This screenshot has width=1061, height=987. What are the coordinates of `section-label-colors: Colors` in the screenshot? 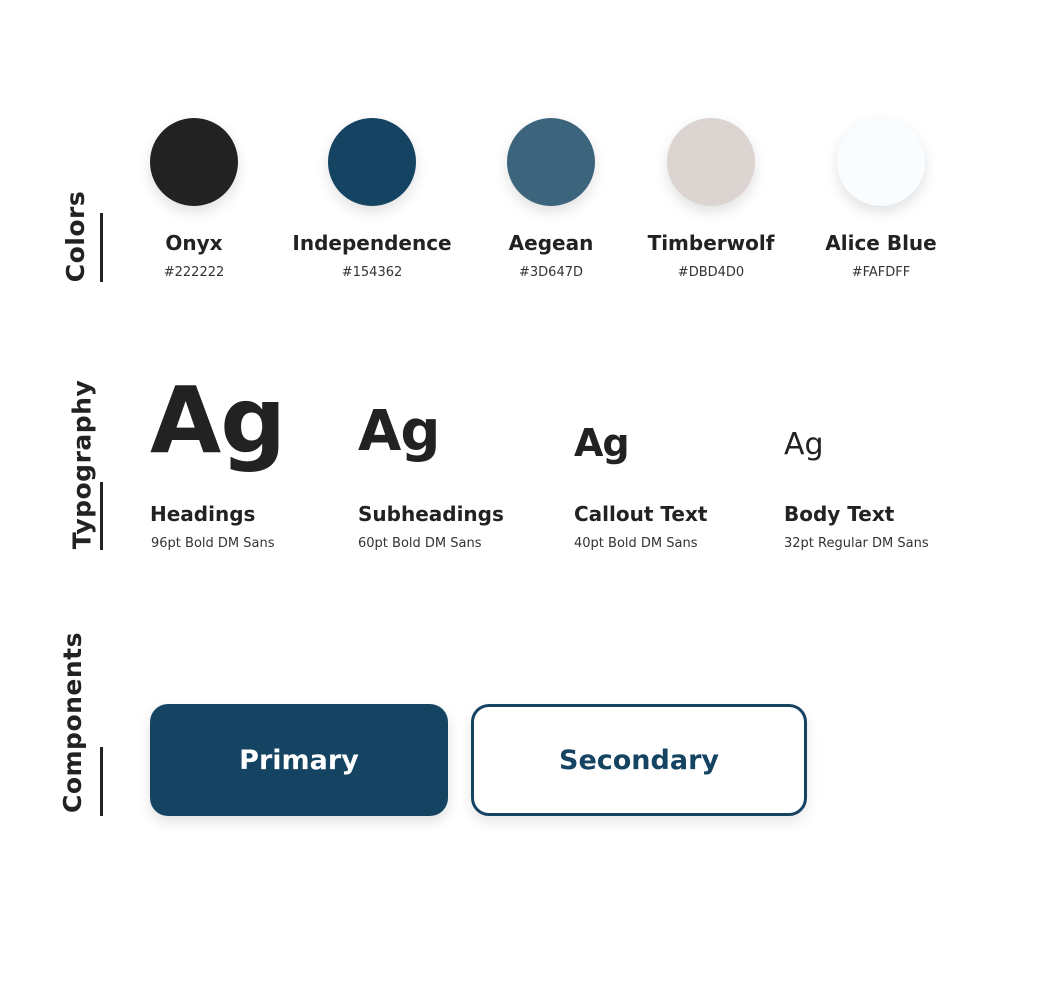 It's located at (72, 236).